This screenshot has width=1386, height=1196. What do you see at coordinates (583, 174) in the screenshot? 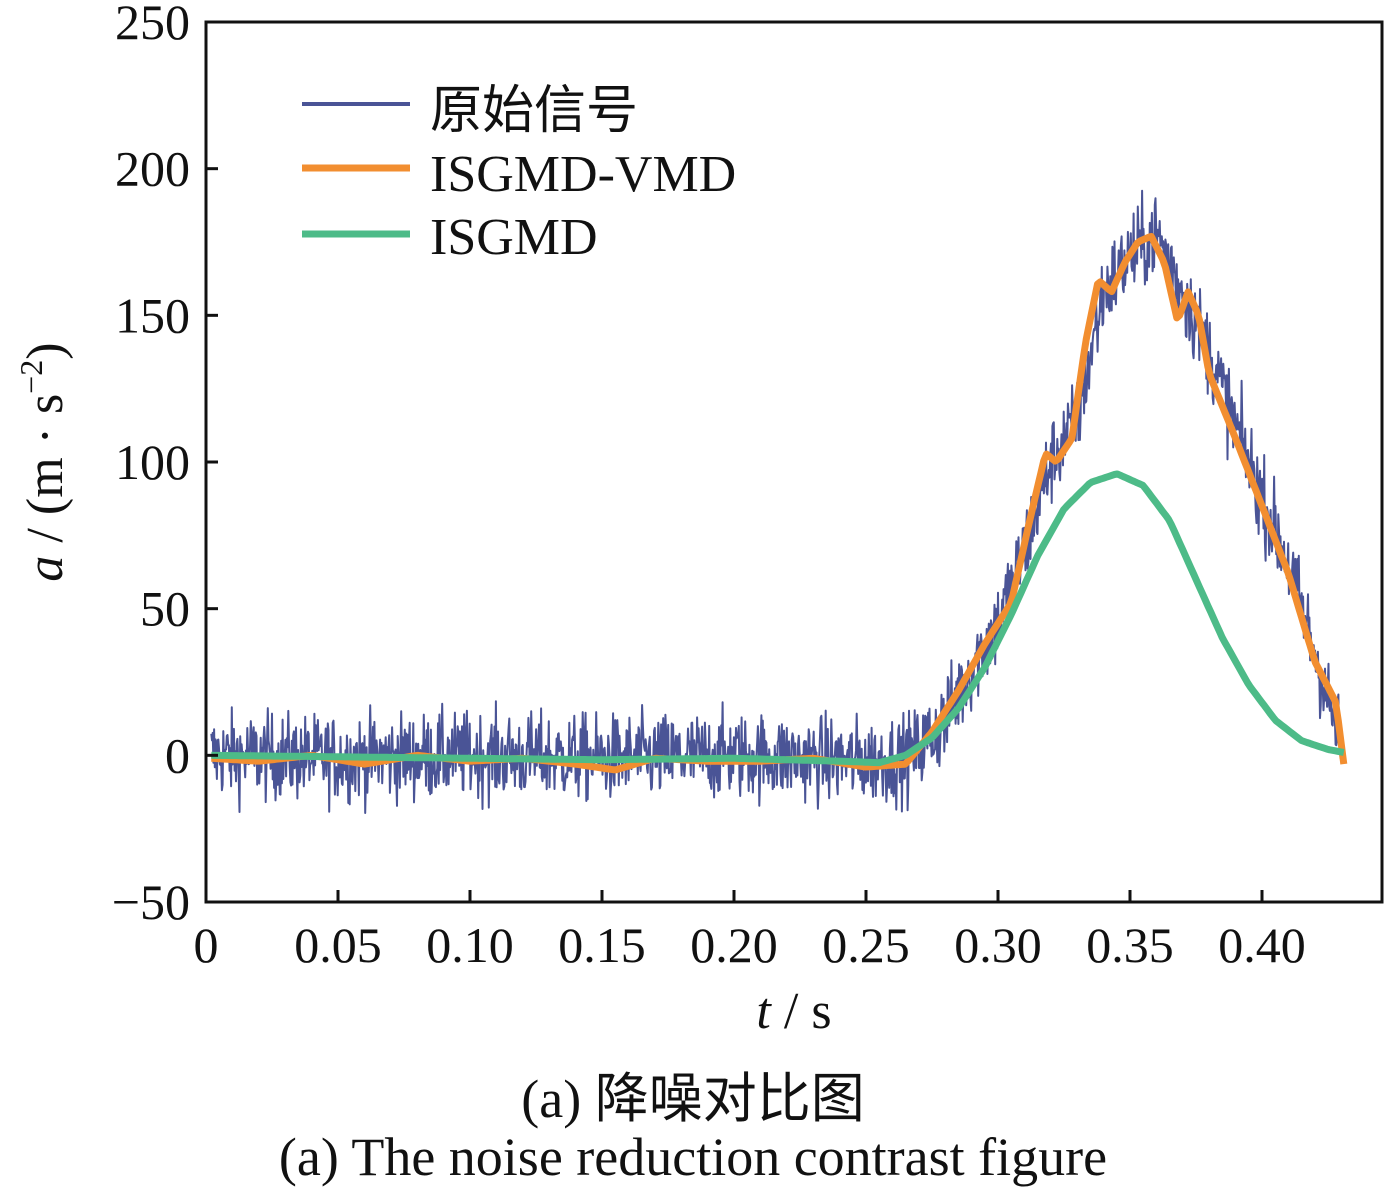
I see `legend-label-isgmd-vmd: ISGMD-VMD` at bounding box center [583, 174].